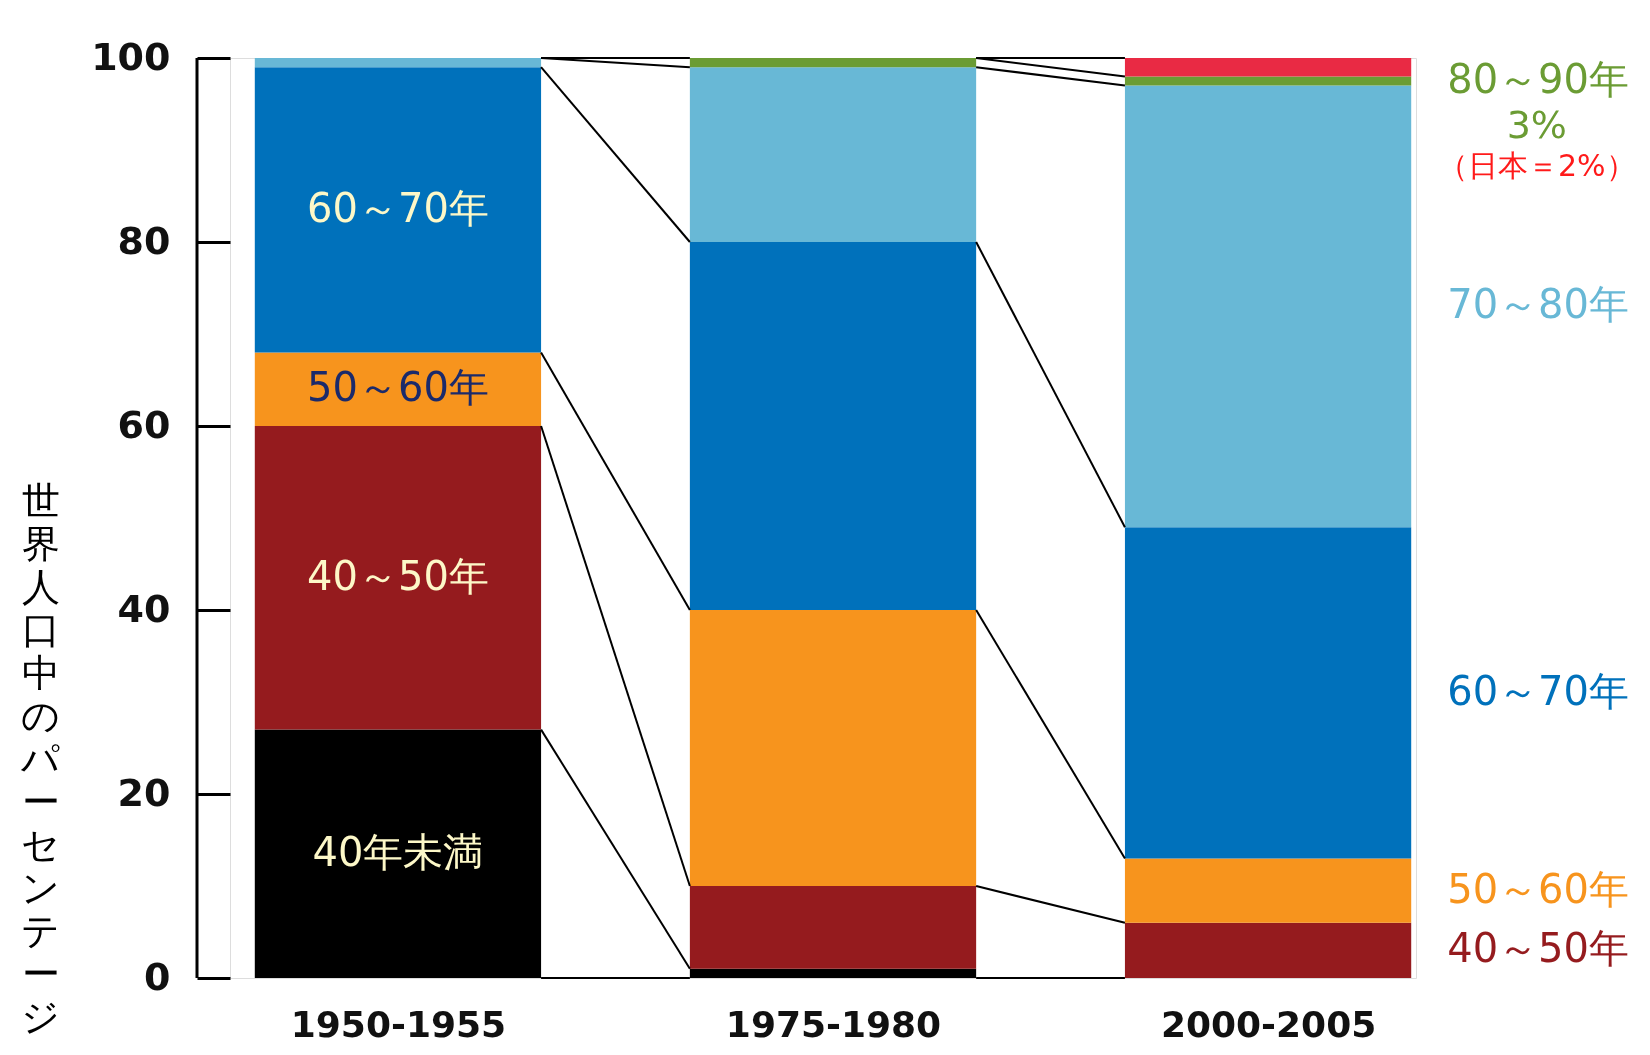 The height and width of the screenshot is (1055, 1650). I want to click on y-tick-label: 80, so click(144, 240).